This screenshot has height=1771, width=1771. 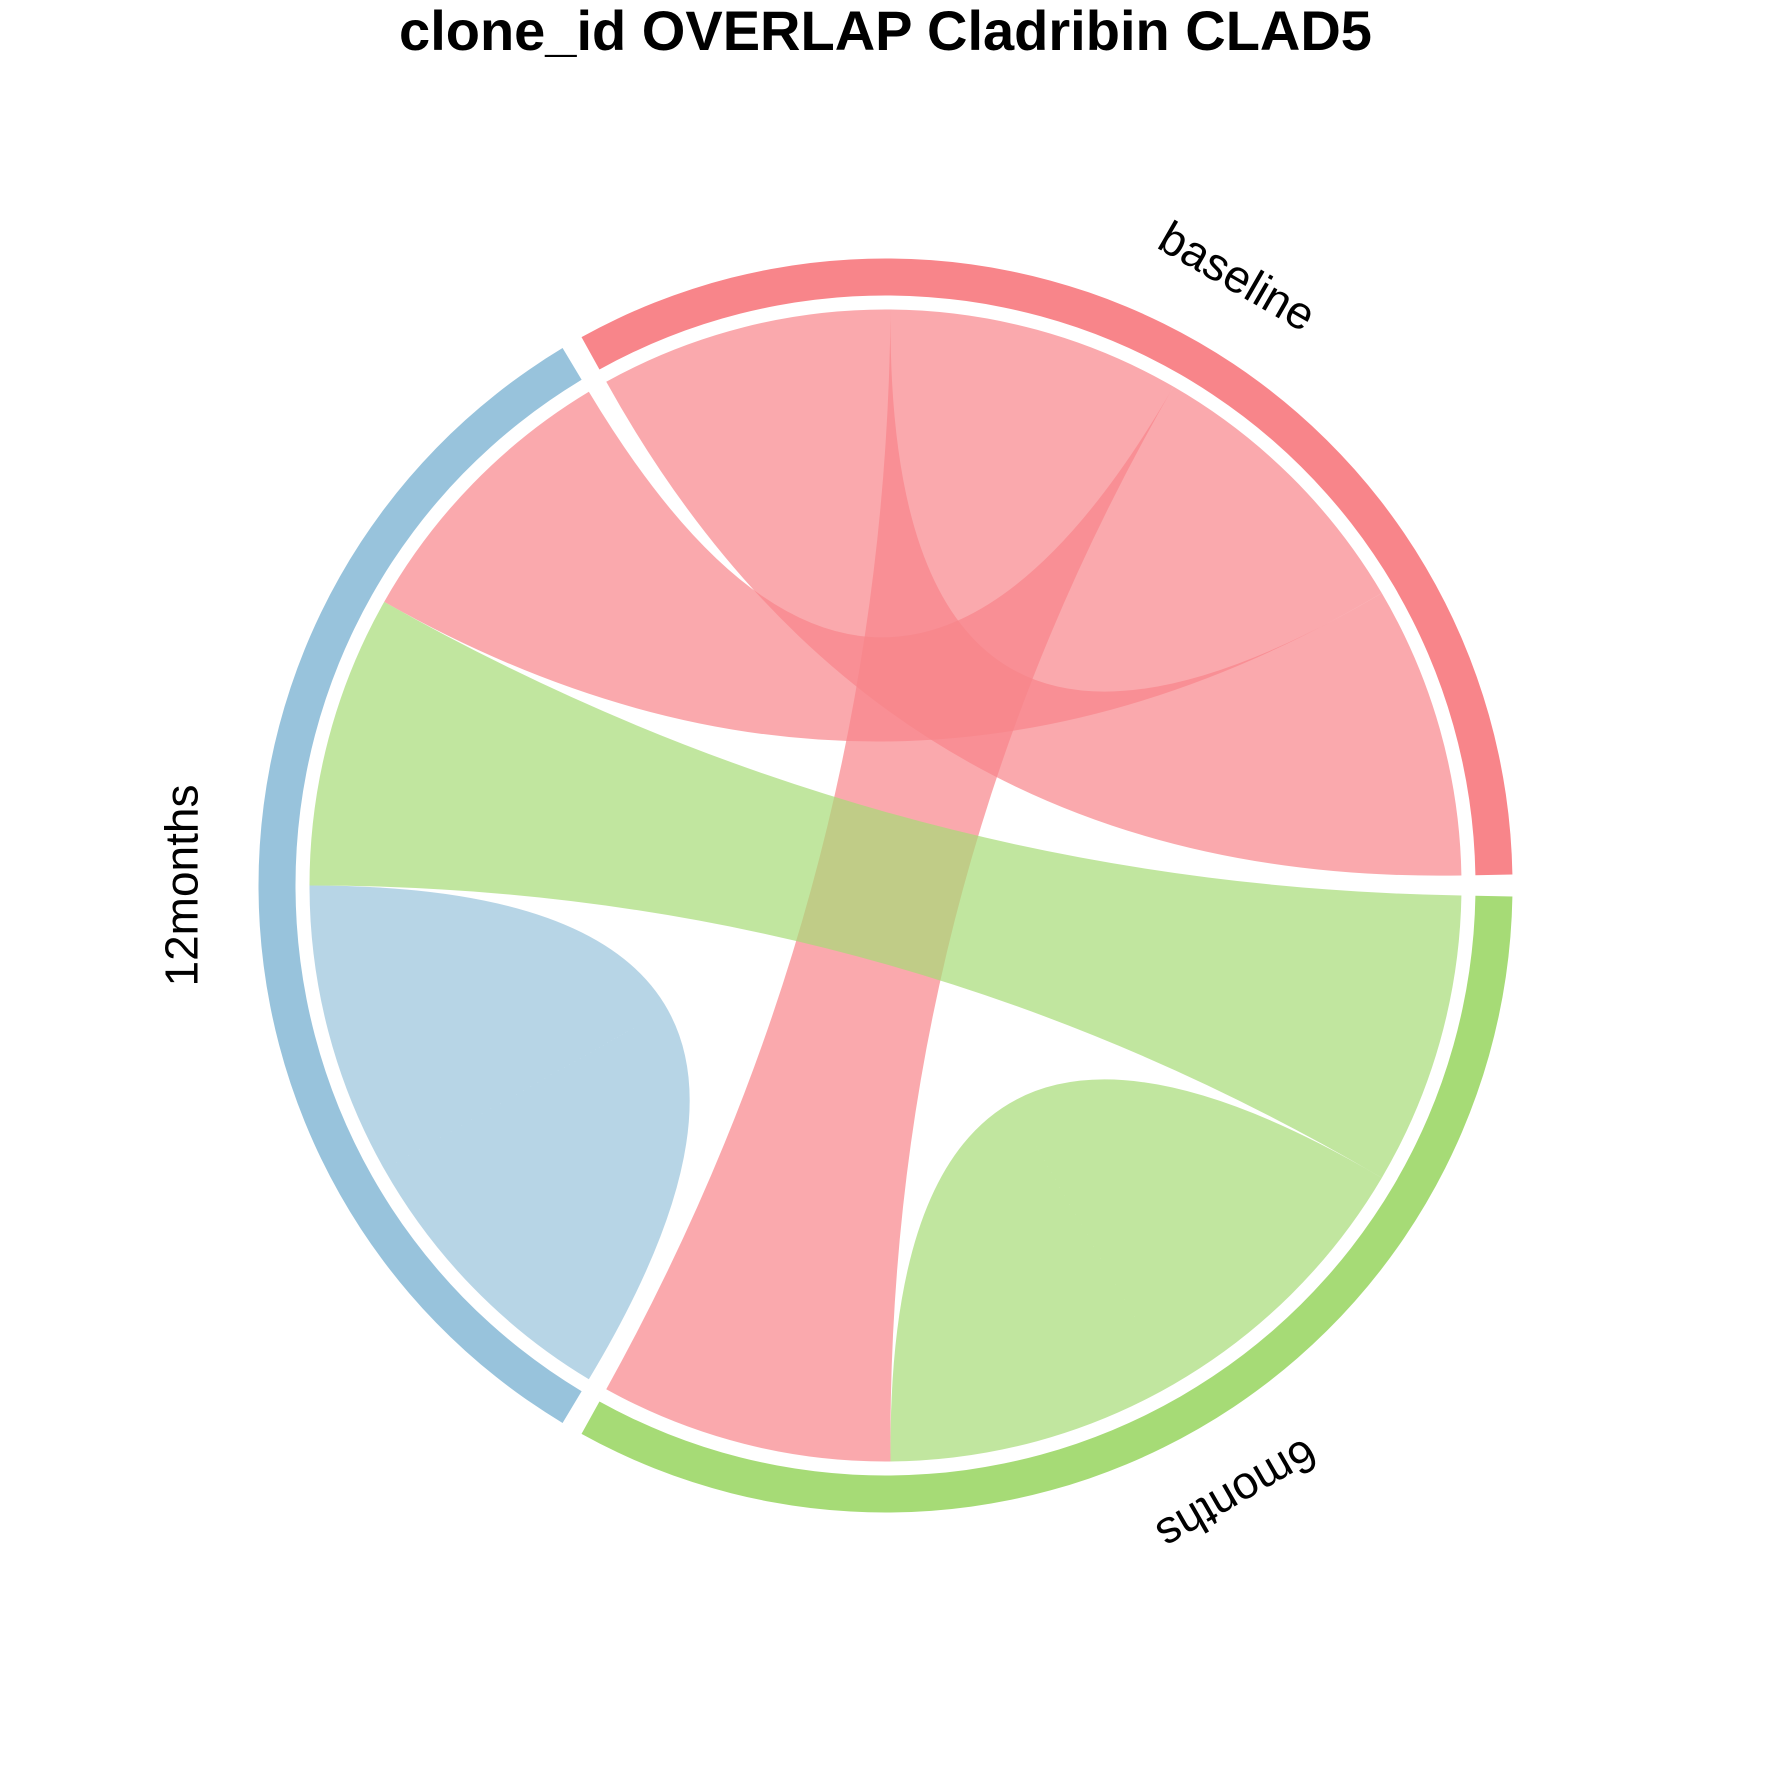 What do you see at coordinates (182, 885) in the screenshot?
I see `sector-label-12months: 12months` at bounding box center [182, 885].